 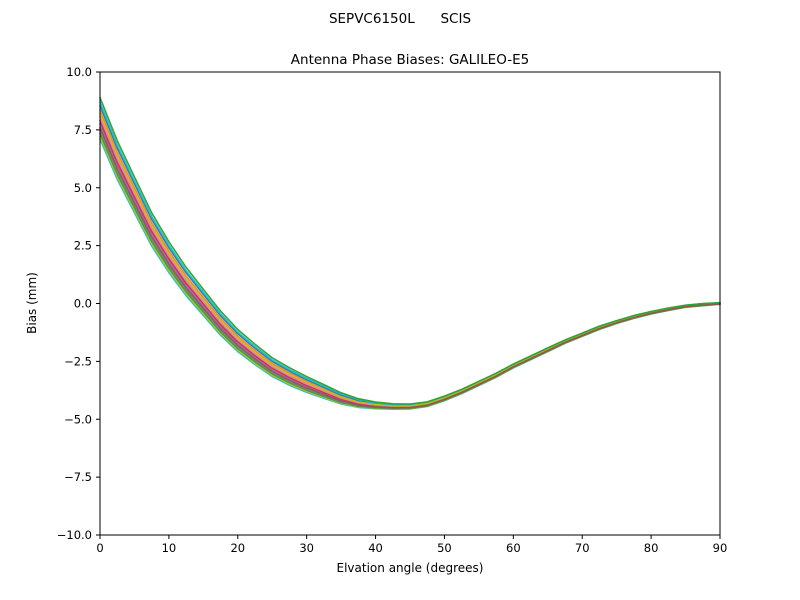 I want to click on y-tick-label: 7.5, so click(x=83, y=130).